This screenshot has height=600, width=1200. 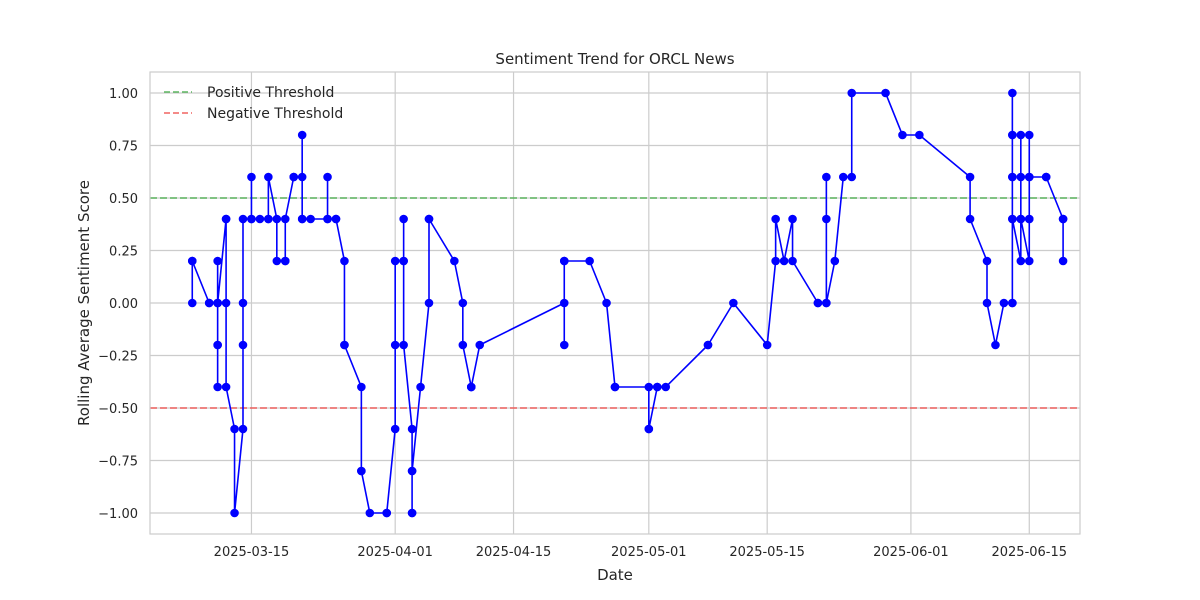 I want to click on y-tick-label: −0.75, so click(x=118, y=462).